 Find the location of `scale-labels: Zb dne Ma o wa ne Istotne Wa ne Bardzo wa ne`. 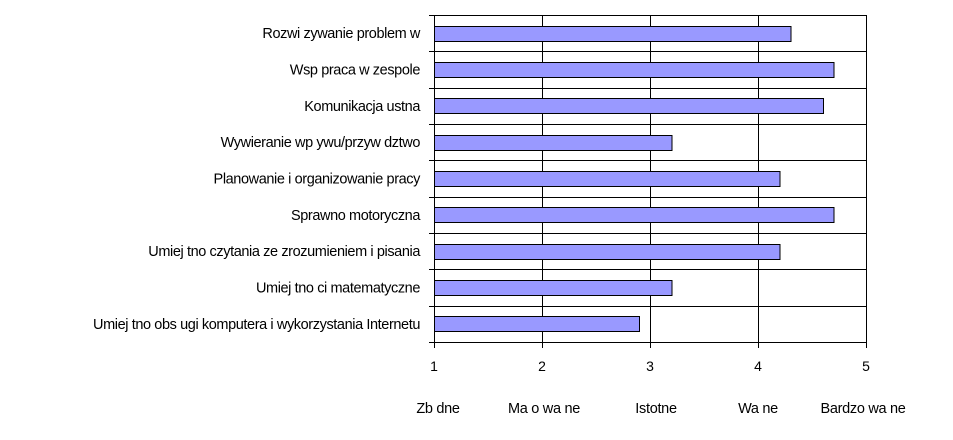

scale-labels: Zb dne Ma o wa ne Istotne Wa ne Bardzo wa ne is located at coordinates (661, 409).